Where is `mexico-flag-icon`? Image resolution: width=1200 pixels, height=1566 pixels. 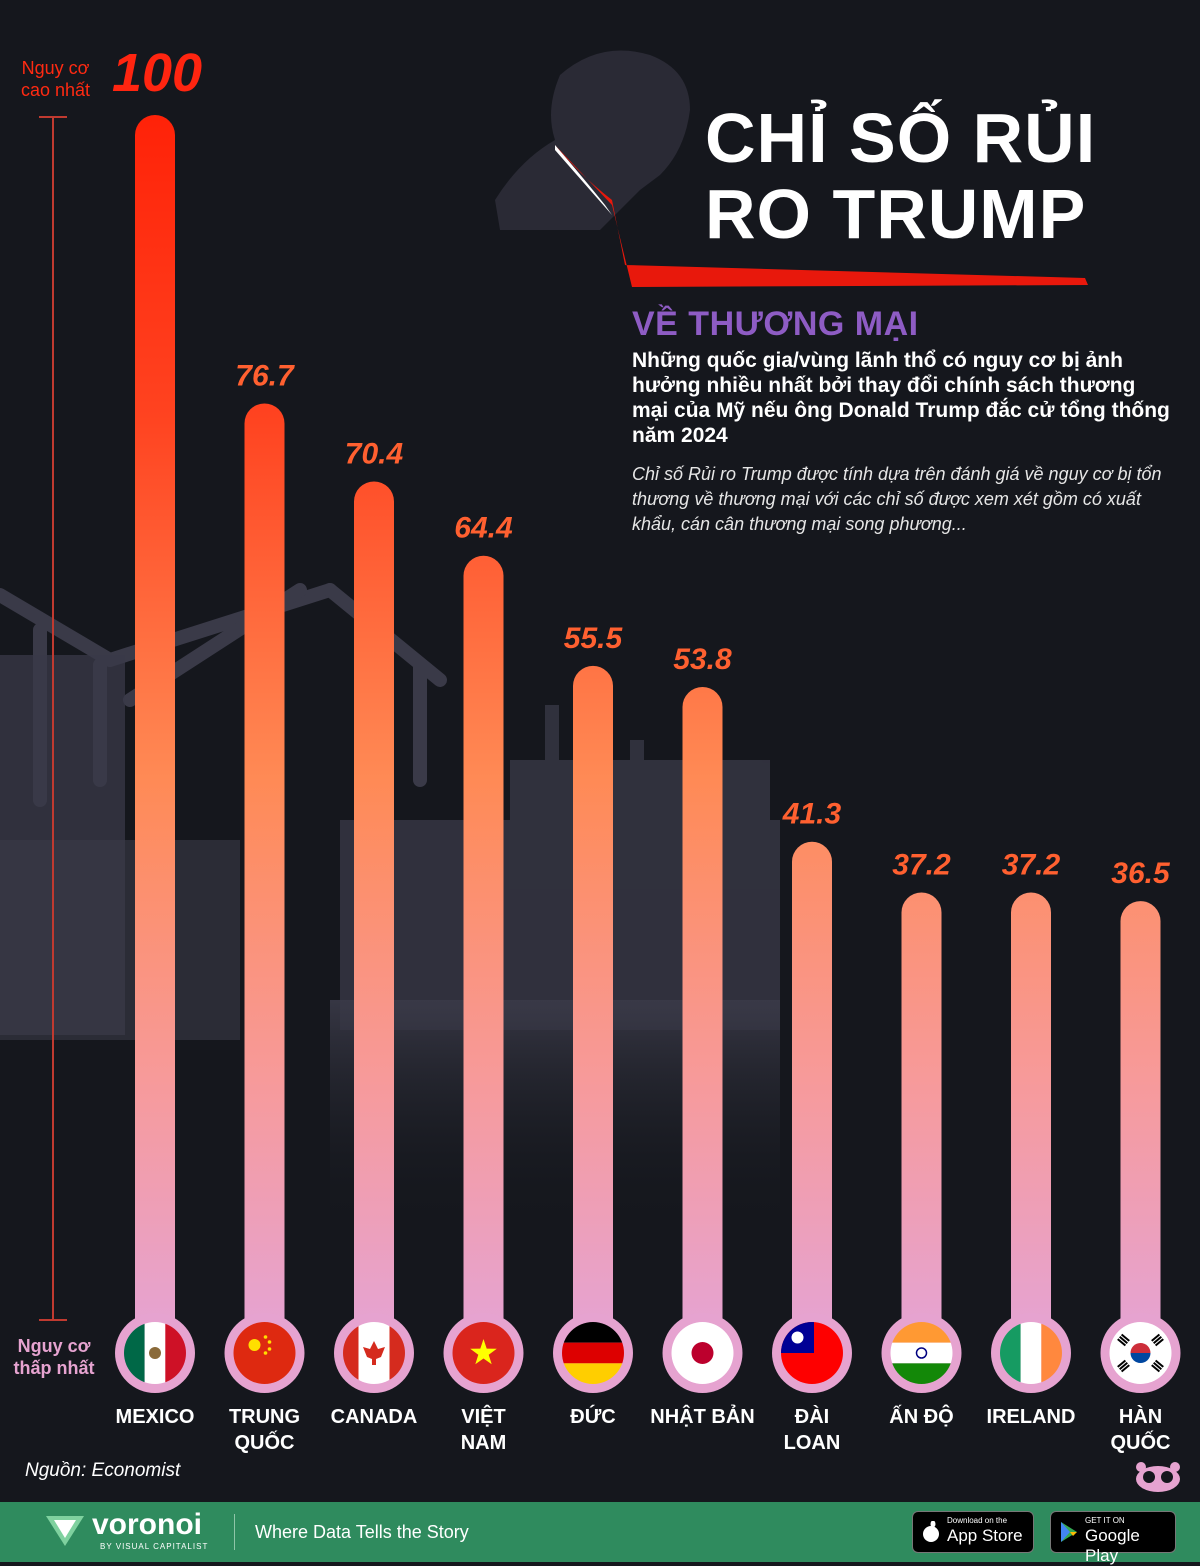 mexico-flag-icon is located at coordinates (155, 1353).